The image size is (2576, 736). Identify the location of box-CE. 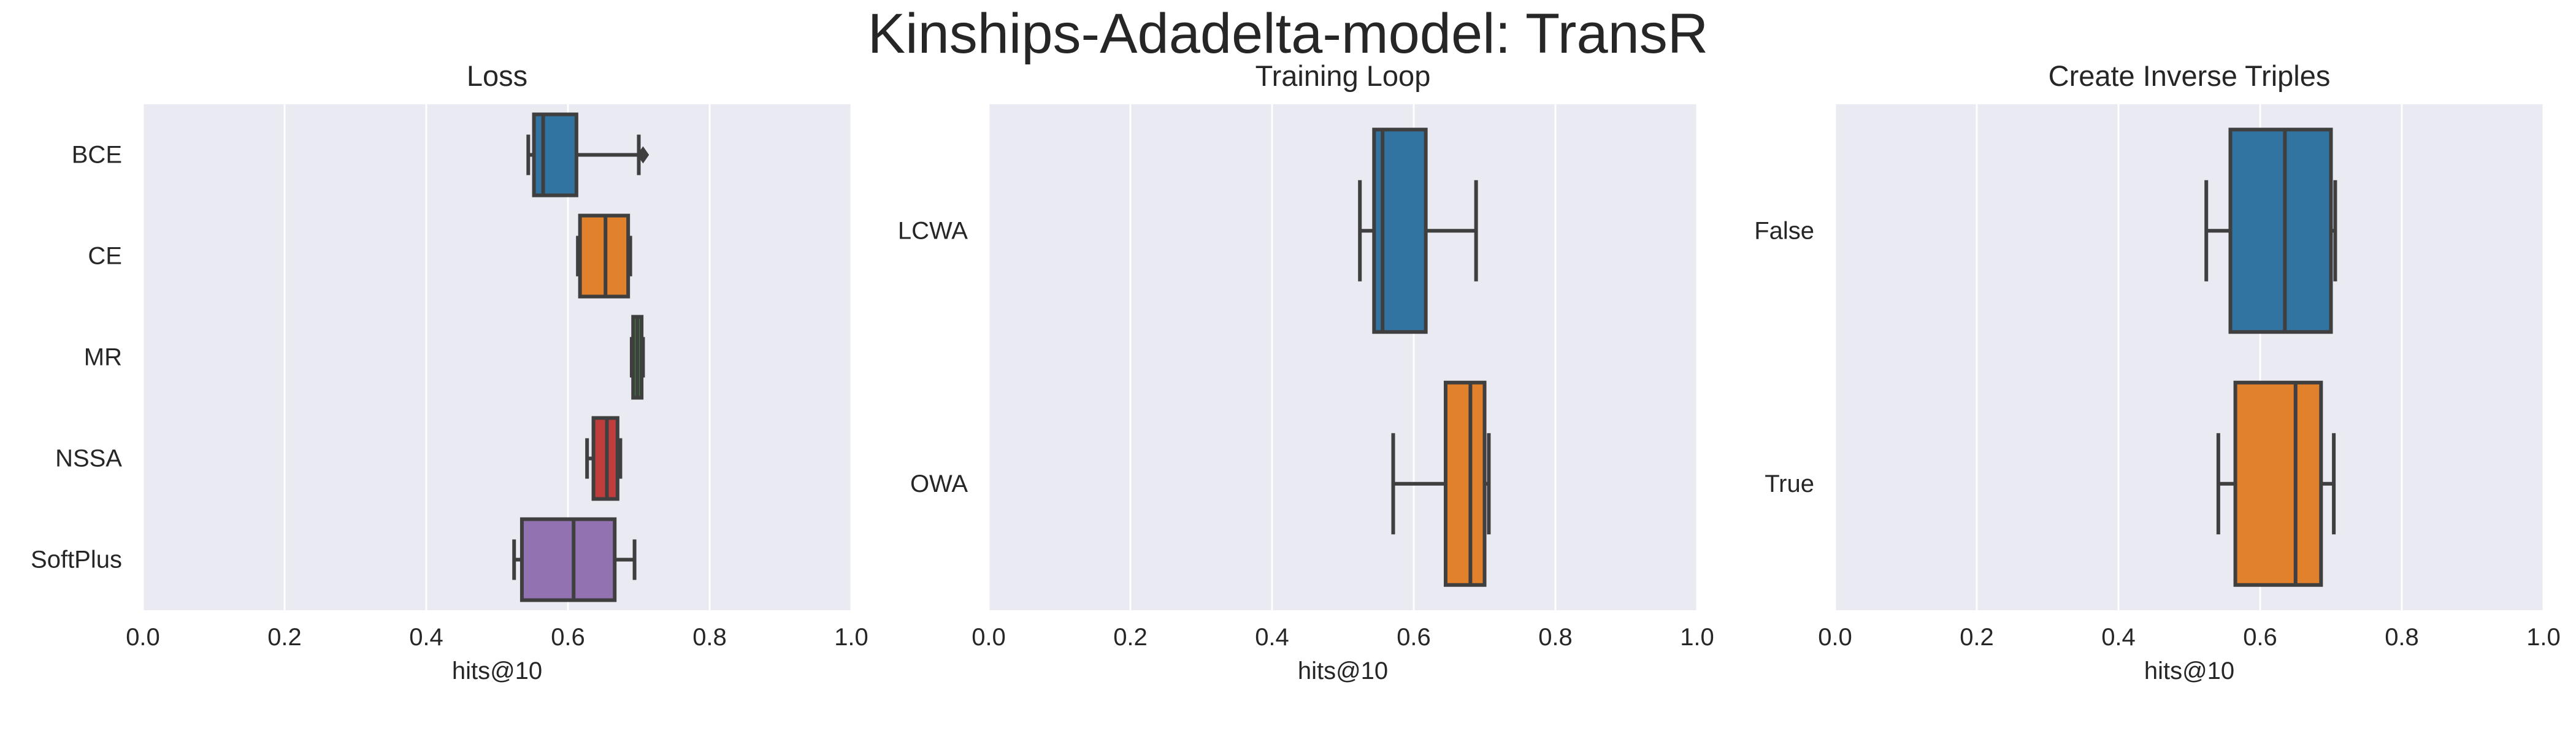
(604, 256).